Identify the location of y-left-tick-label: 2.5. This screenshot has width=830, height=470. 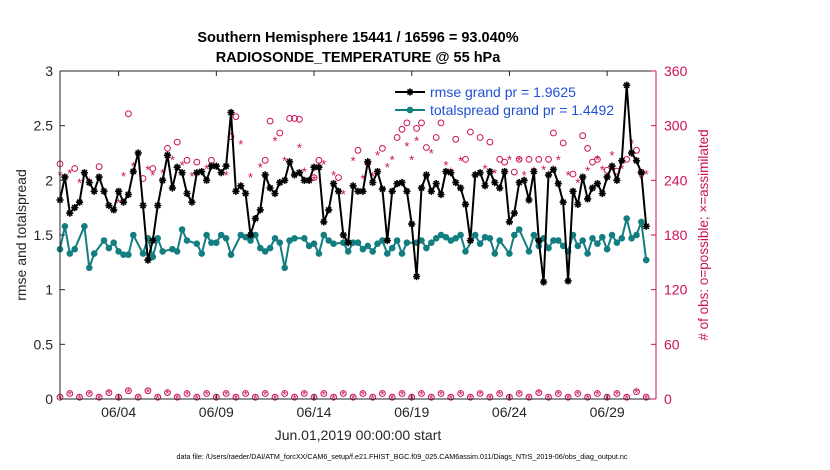
(44, 126).